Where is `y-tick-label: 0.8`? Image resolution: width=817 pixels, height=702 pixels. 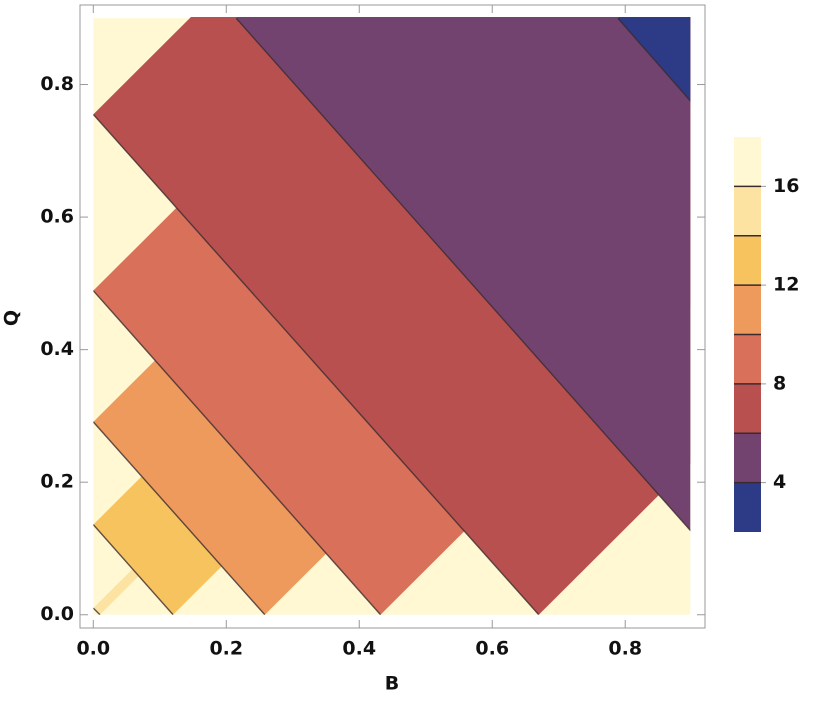 y-tick-label: 0.8 is located at coordinates (57, 84).